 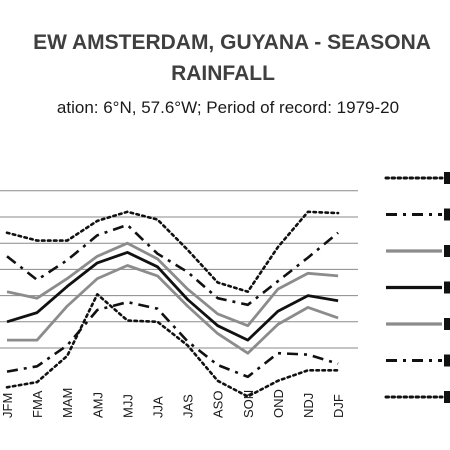 What do you see at coordinates (278, 403) in the screenshot?
I see `x-tick-label: OND` at bounding box center [278, 403].